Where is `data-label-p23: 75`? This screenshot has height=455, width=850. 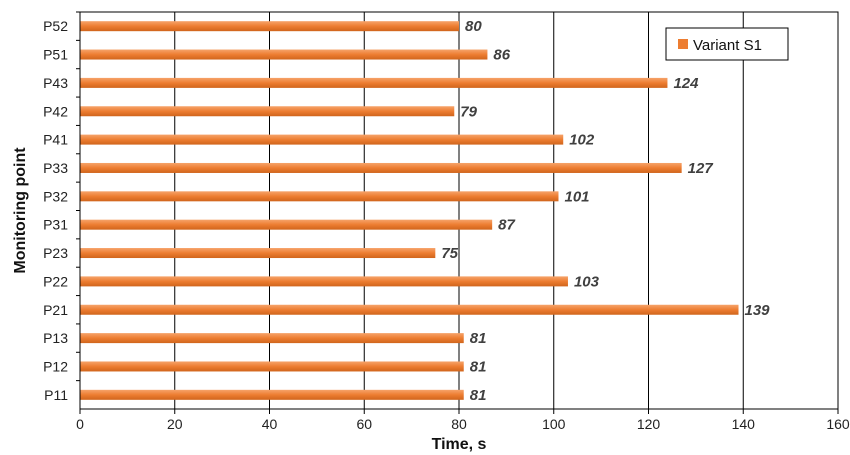
data-label-p23: 75 is located at coordinates (449, 253).